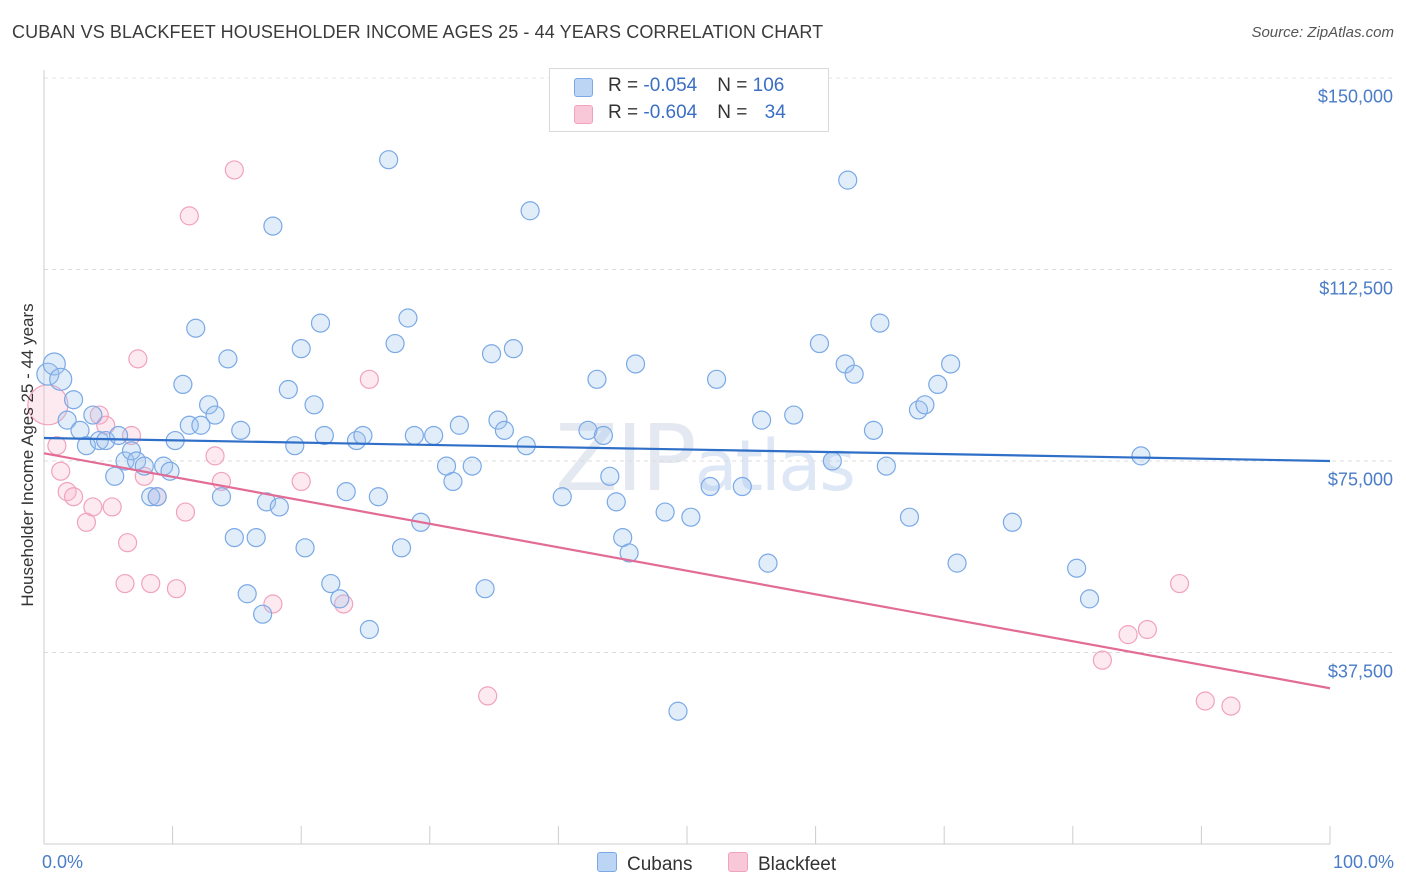  What do you see at coordinates (735, 112) in the screenshot?
I see `n-label: N =` at bounding box center [735, 112].